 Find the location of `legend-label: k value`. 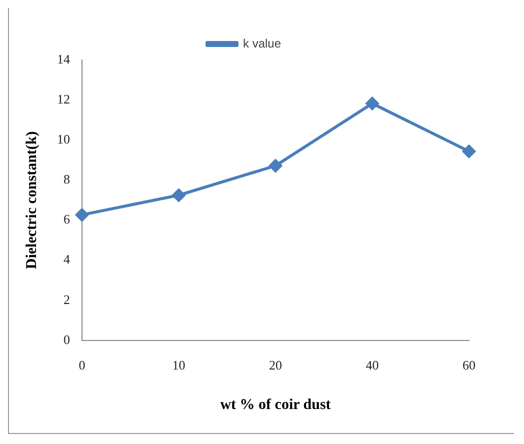

legend-label: k value is located at coordinates (262, 43).